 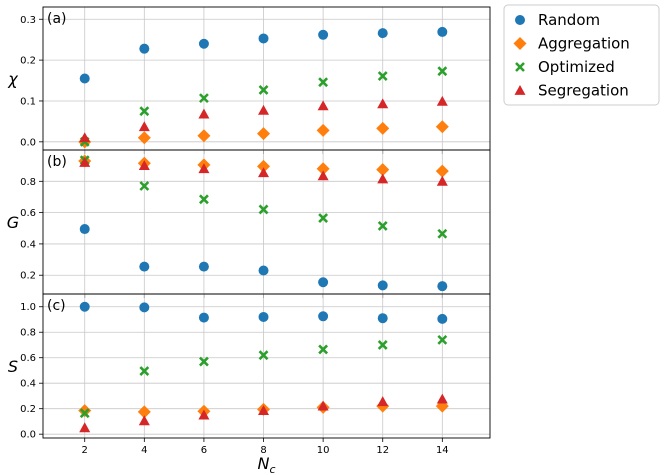 What do you see at coordinates (576, 67) in the screenshot?
I see `legend-label-optimized: Optimized` at bounding box center [576, 67].